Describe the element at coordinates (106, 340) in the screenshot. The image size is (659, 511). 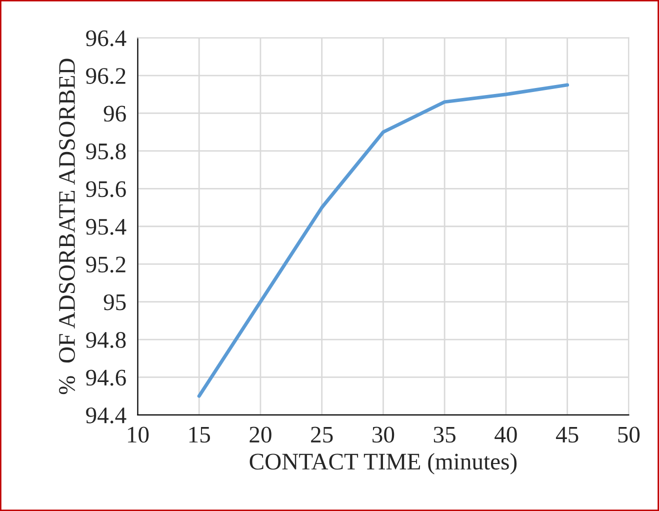
I see `y-tick-label: 94.8` at that location.